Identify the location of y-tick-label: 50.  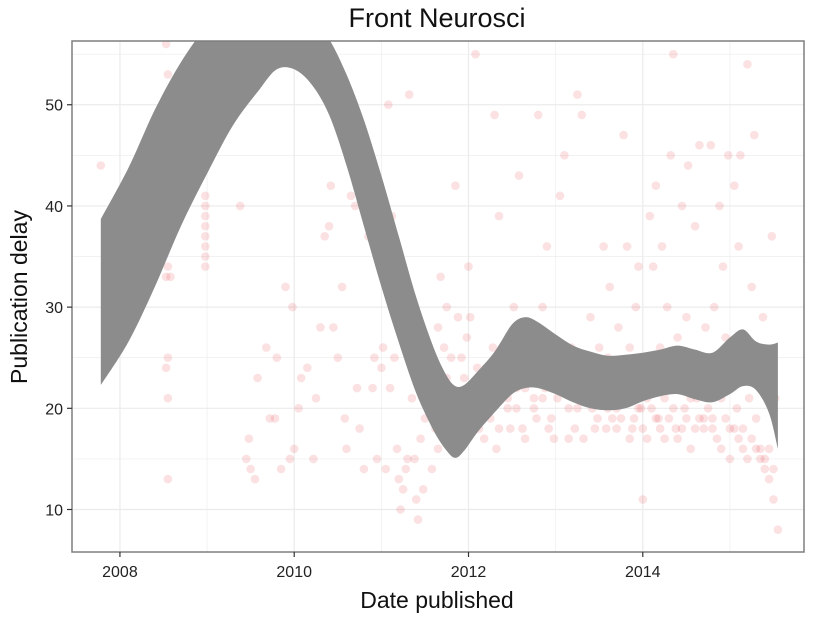
(54, 106).